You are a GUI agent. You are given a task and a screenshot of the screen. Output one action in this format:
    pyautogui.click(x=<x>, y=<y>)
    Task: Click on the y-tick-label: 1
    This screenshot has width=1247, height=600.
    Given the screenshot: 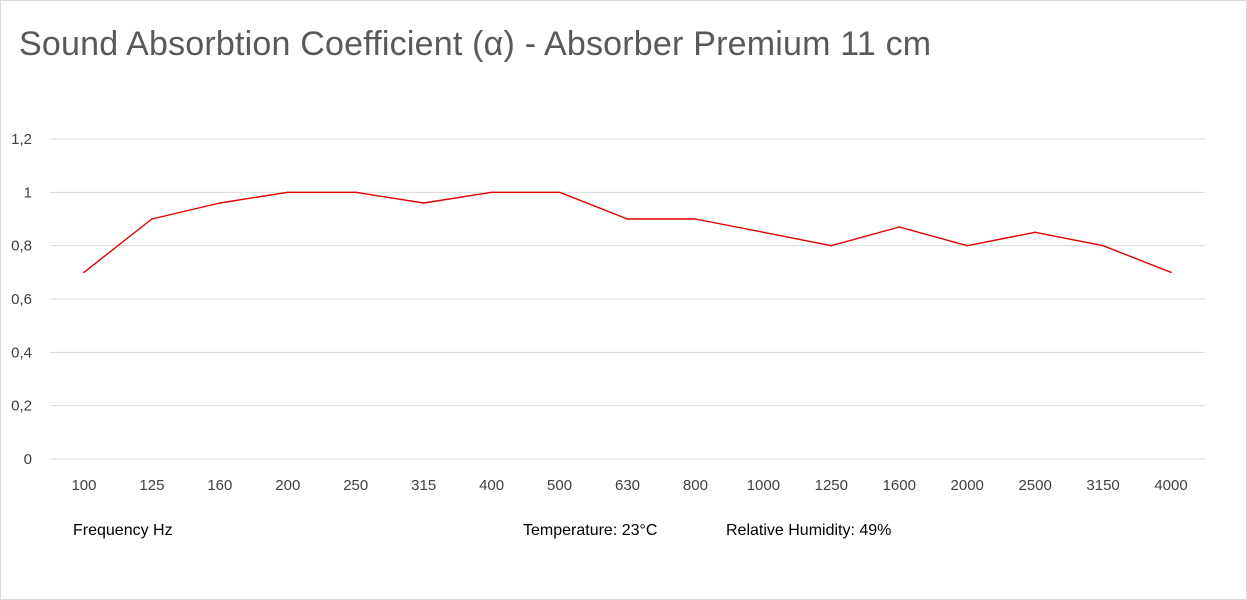 What is the action you would take?
    pyautogui.click(x=28, y=192)
    